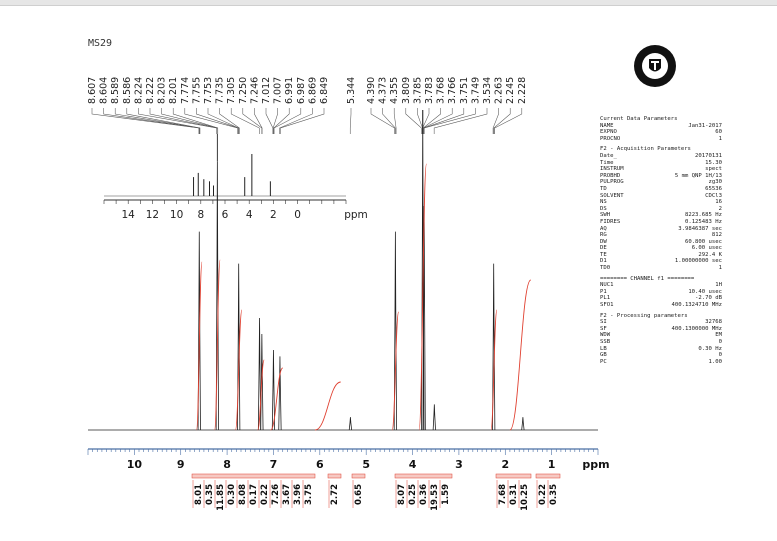 The width and height of the screenshot is (777, 541). Describe the element at coordinates (176, 215) in the screenshot. I see `inset-tick-label: 10` at that location.